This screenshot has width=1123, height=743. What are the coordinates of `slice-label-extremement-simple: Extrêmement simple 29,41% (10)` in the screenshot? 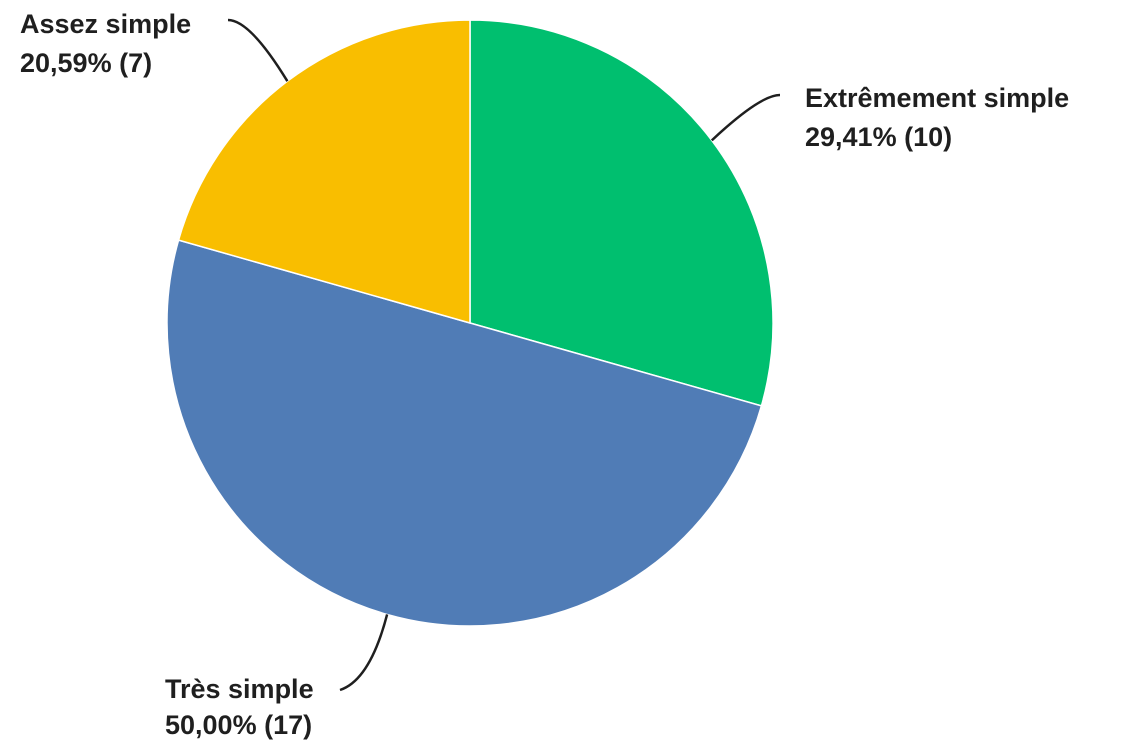 It's located at (937, 117).